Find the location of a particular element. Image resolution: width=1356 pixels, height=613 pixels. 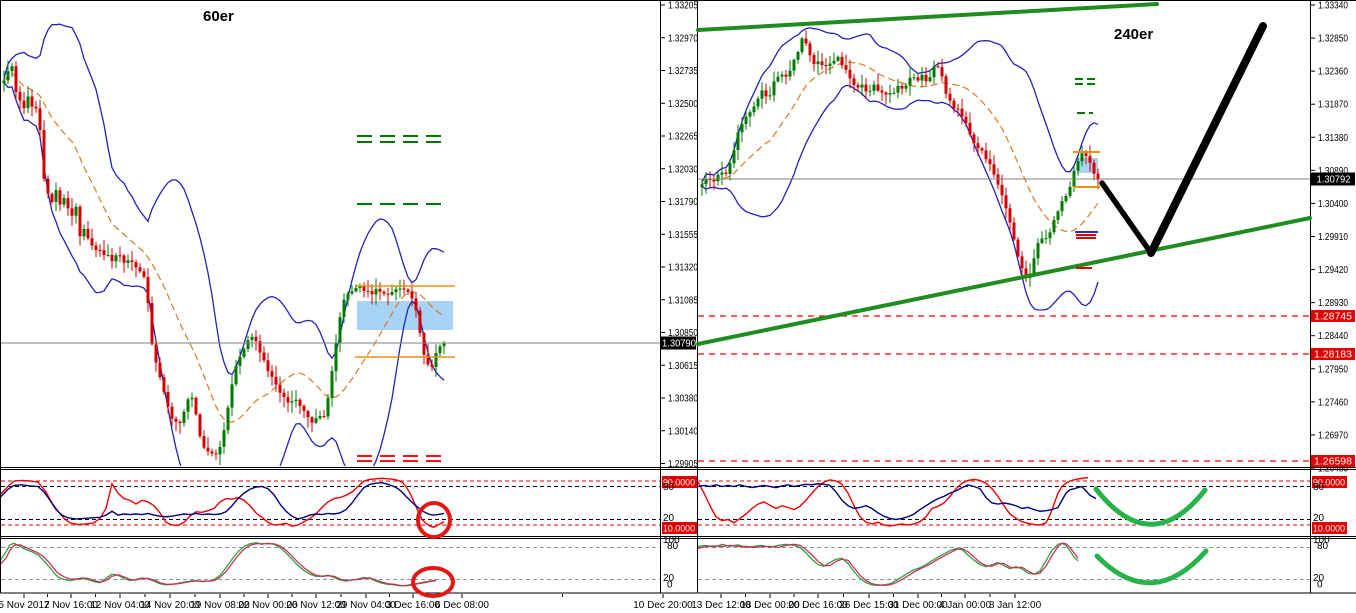

level-price-badge is located at coordinates (1333, 316).